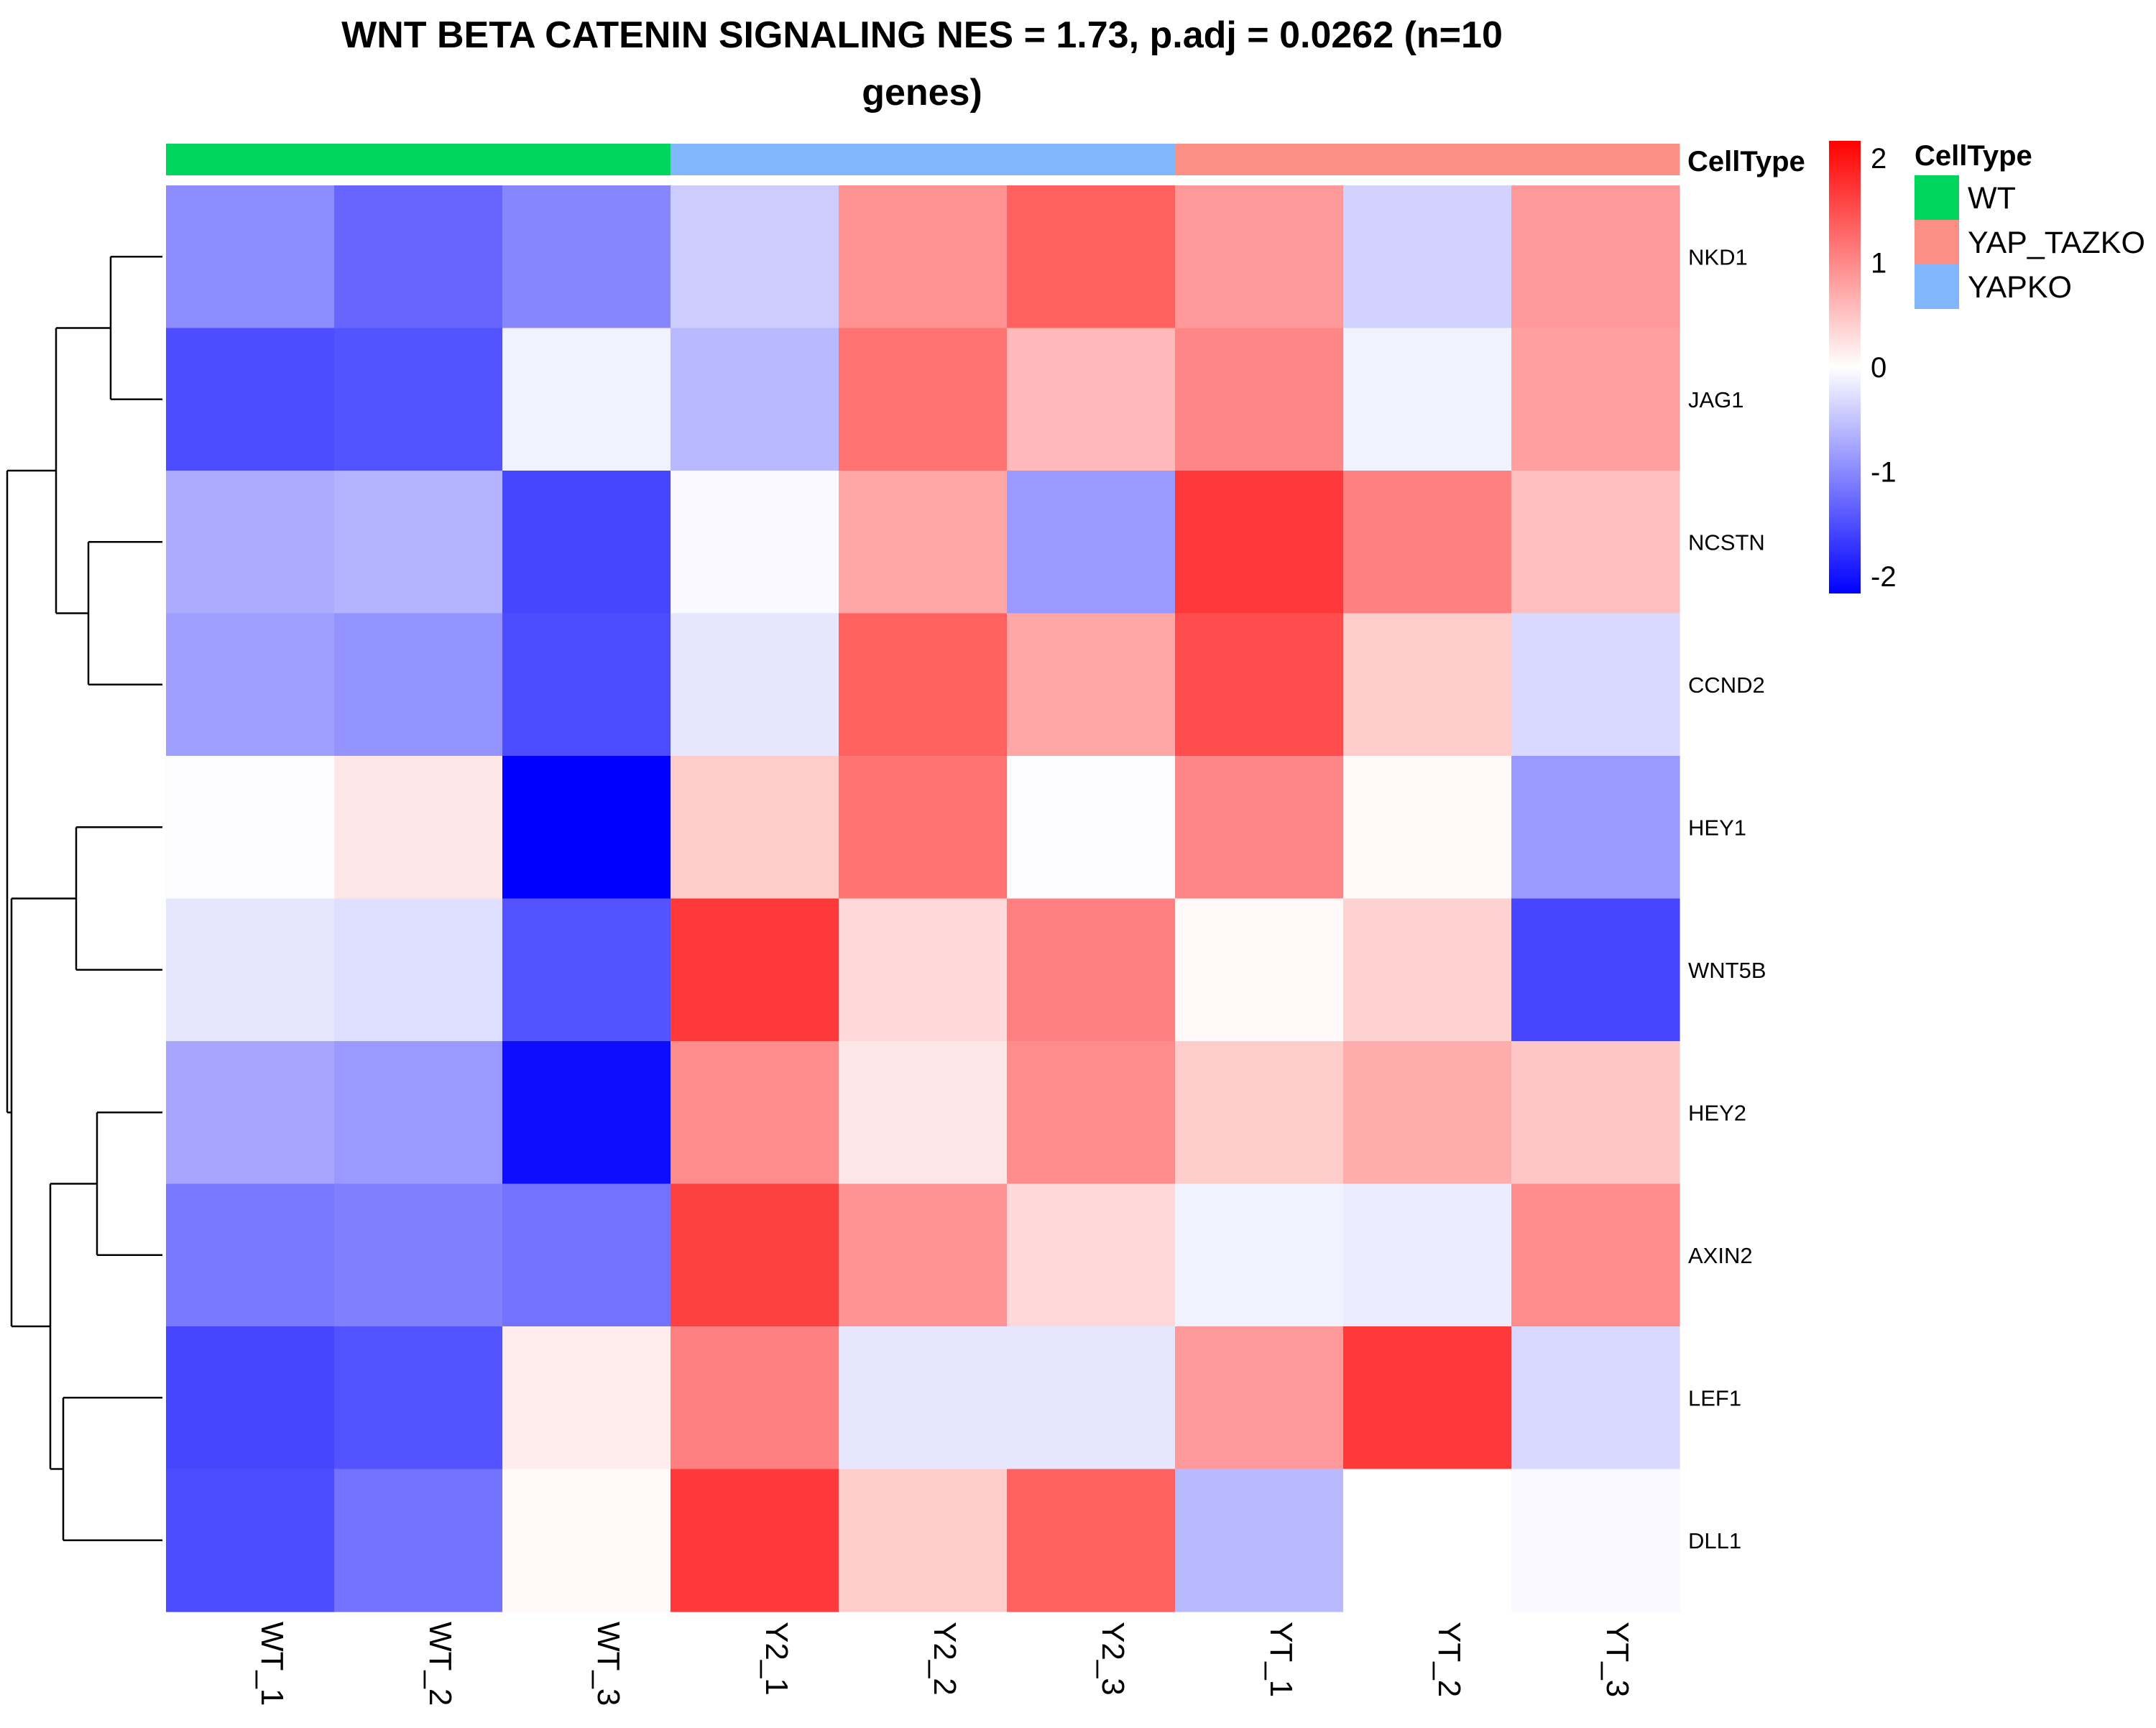 The height and width of the screenshot is (1728, 2156). Describe the element at coordinates (1878, 263) in the screenshot. I see `color-scale-tick-label: 1` at that location.